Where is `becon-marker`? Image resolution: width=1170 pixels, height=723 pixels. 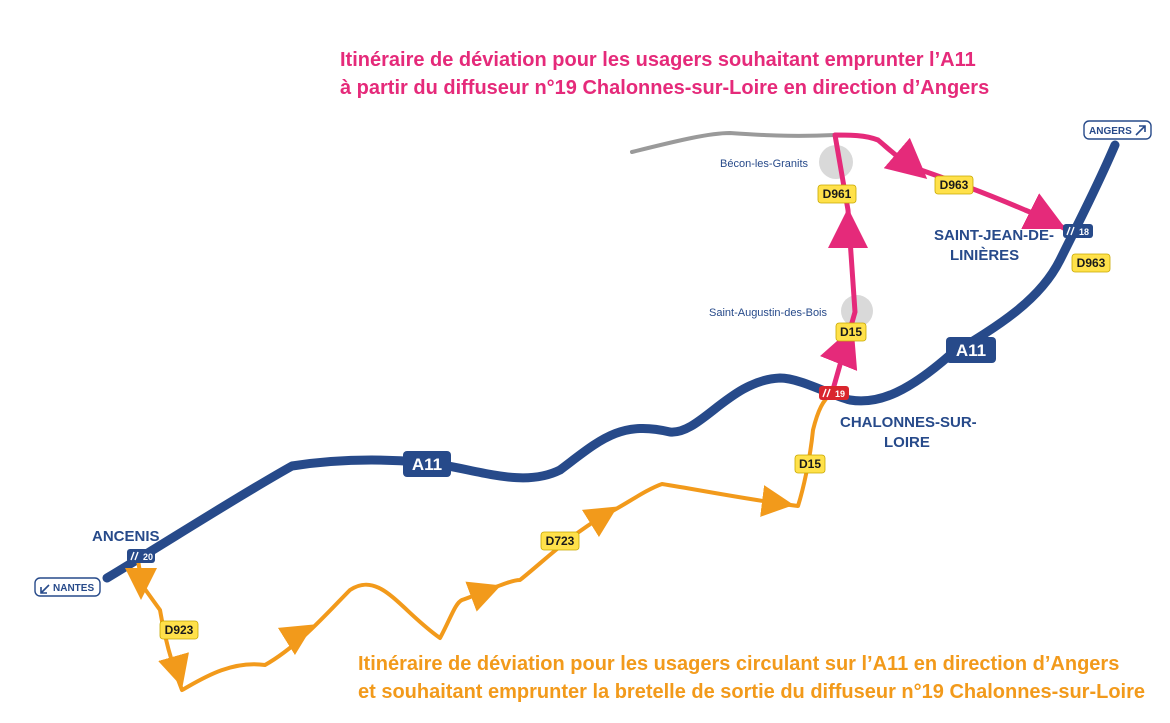
becon-marker is located at coordinates (836, 162).